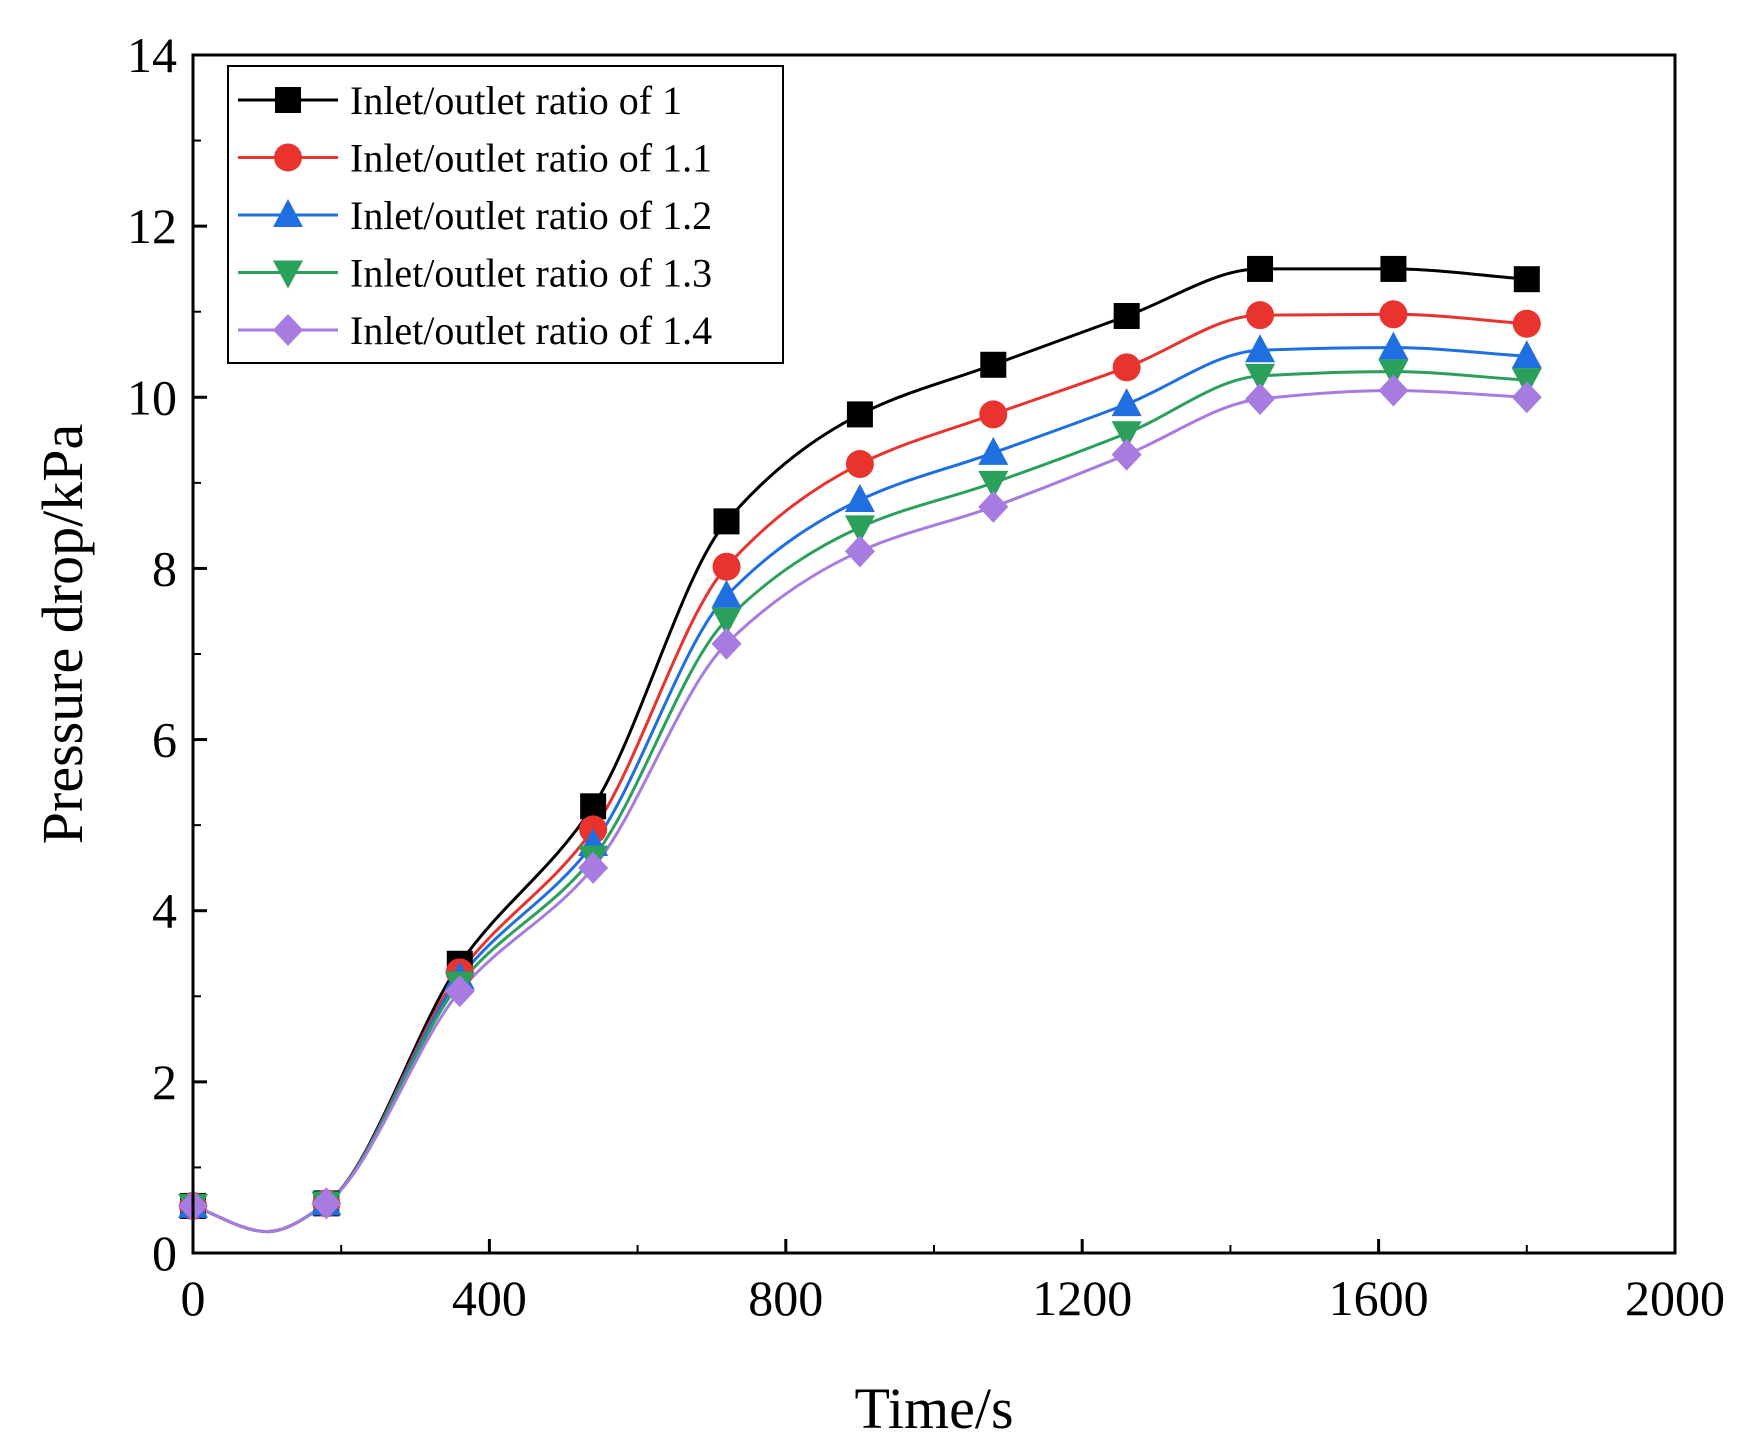 The height and width of the screenshot is (1456, 1752). I want to click on y-tick-label: 4, so click(164, 911).